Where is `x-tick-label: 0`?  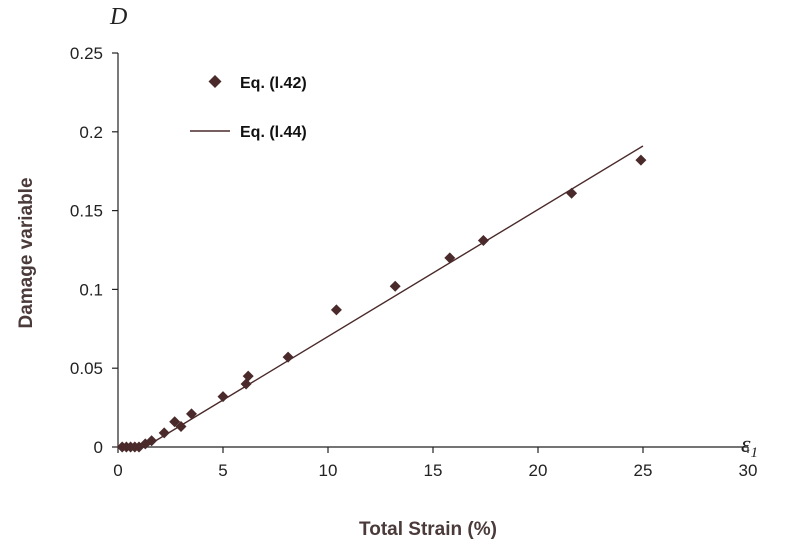 x-tick-label: 0 is located at coordinates (117, 470).